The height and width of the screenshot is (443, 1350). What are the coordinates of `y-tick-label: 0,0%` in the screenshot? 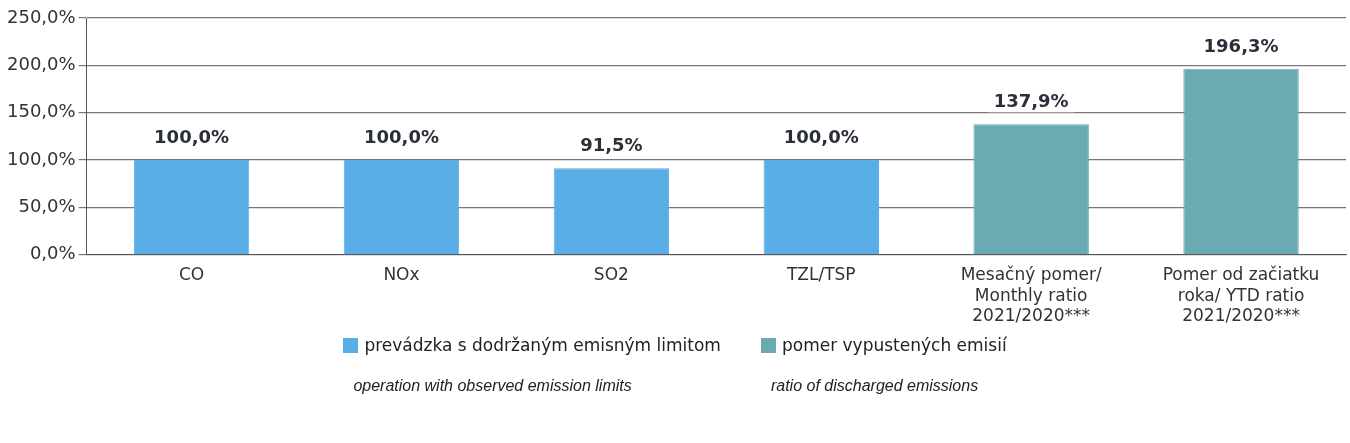 It's located at (52, 253).